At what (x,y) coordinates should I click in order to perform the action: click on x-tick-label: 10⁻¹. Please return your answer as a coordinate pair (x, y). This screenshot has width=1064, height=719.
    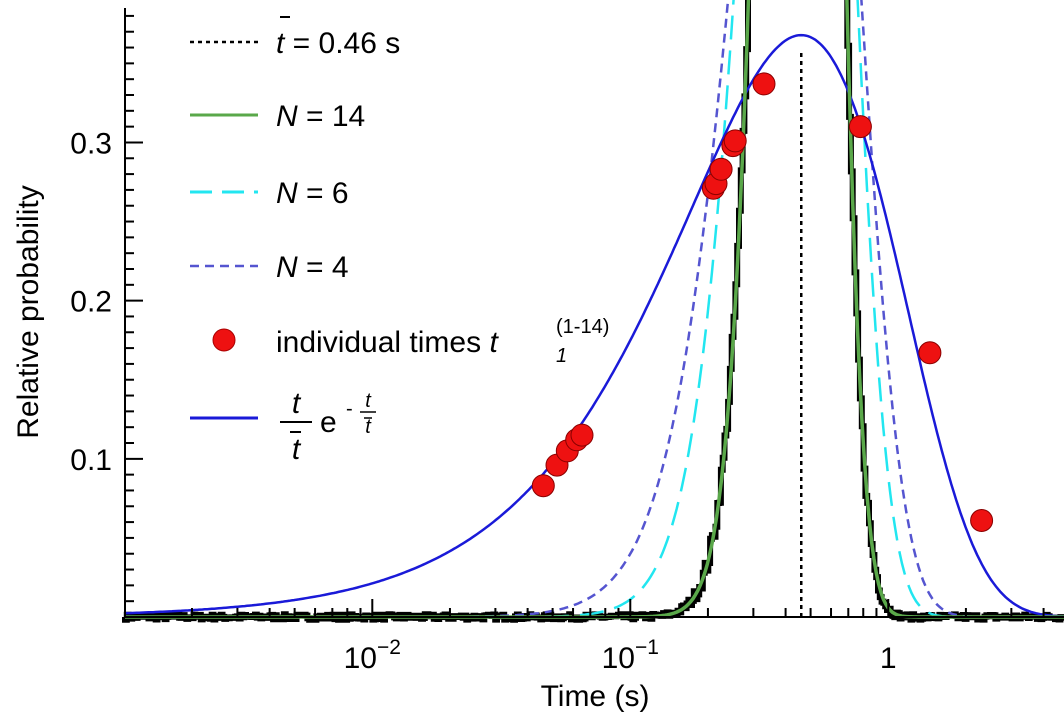
    Looking at the image, I should click on (630, 655).